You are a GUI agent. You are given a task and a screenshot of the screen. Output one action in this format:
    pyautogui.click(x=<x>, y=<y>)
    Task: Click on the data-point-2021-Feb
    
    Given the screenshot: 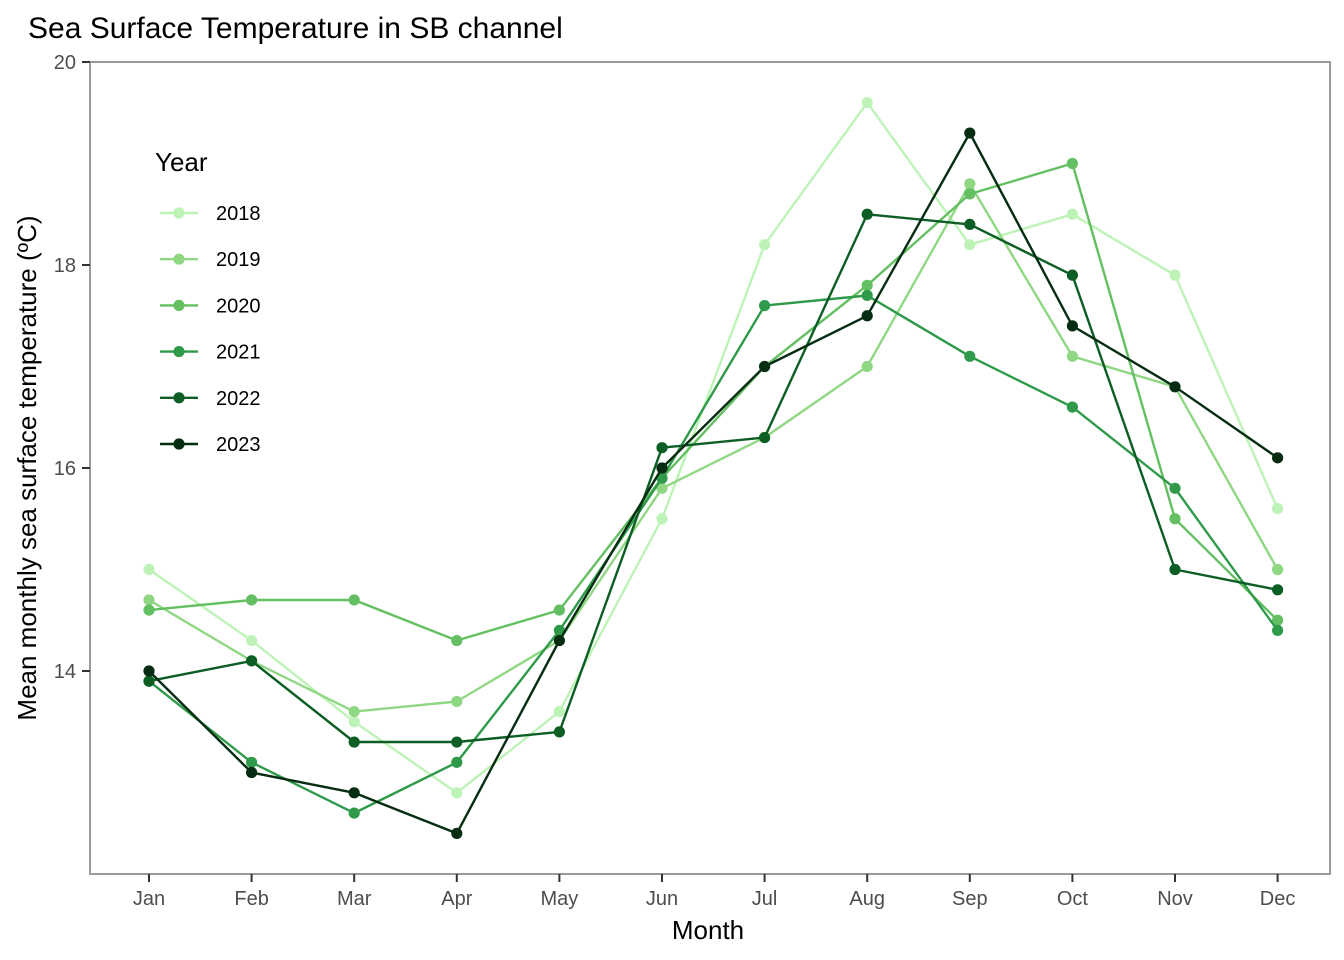 What is the action you would take?
    pyautogui.click(x=252, y=762)
    